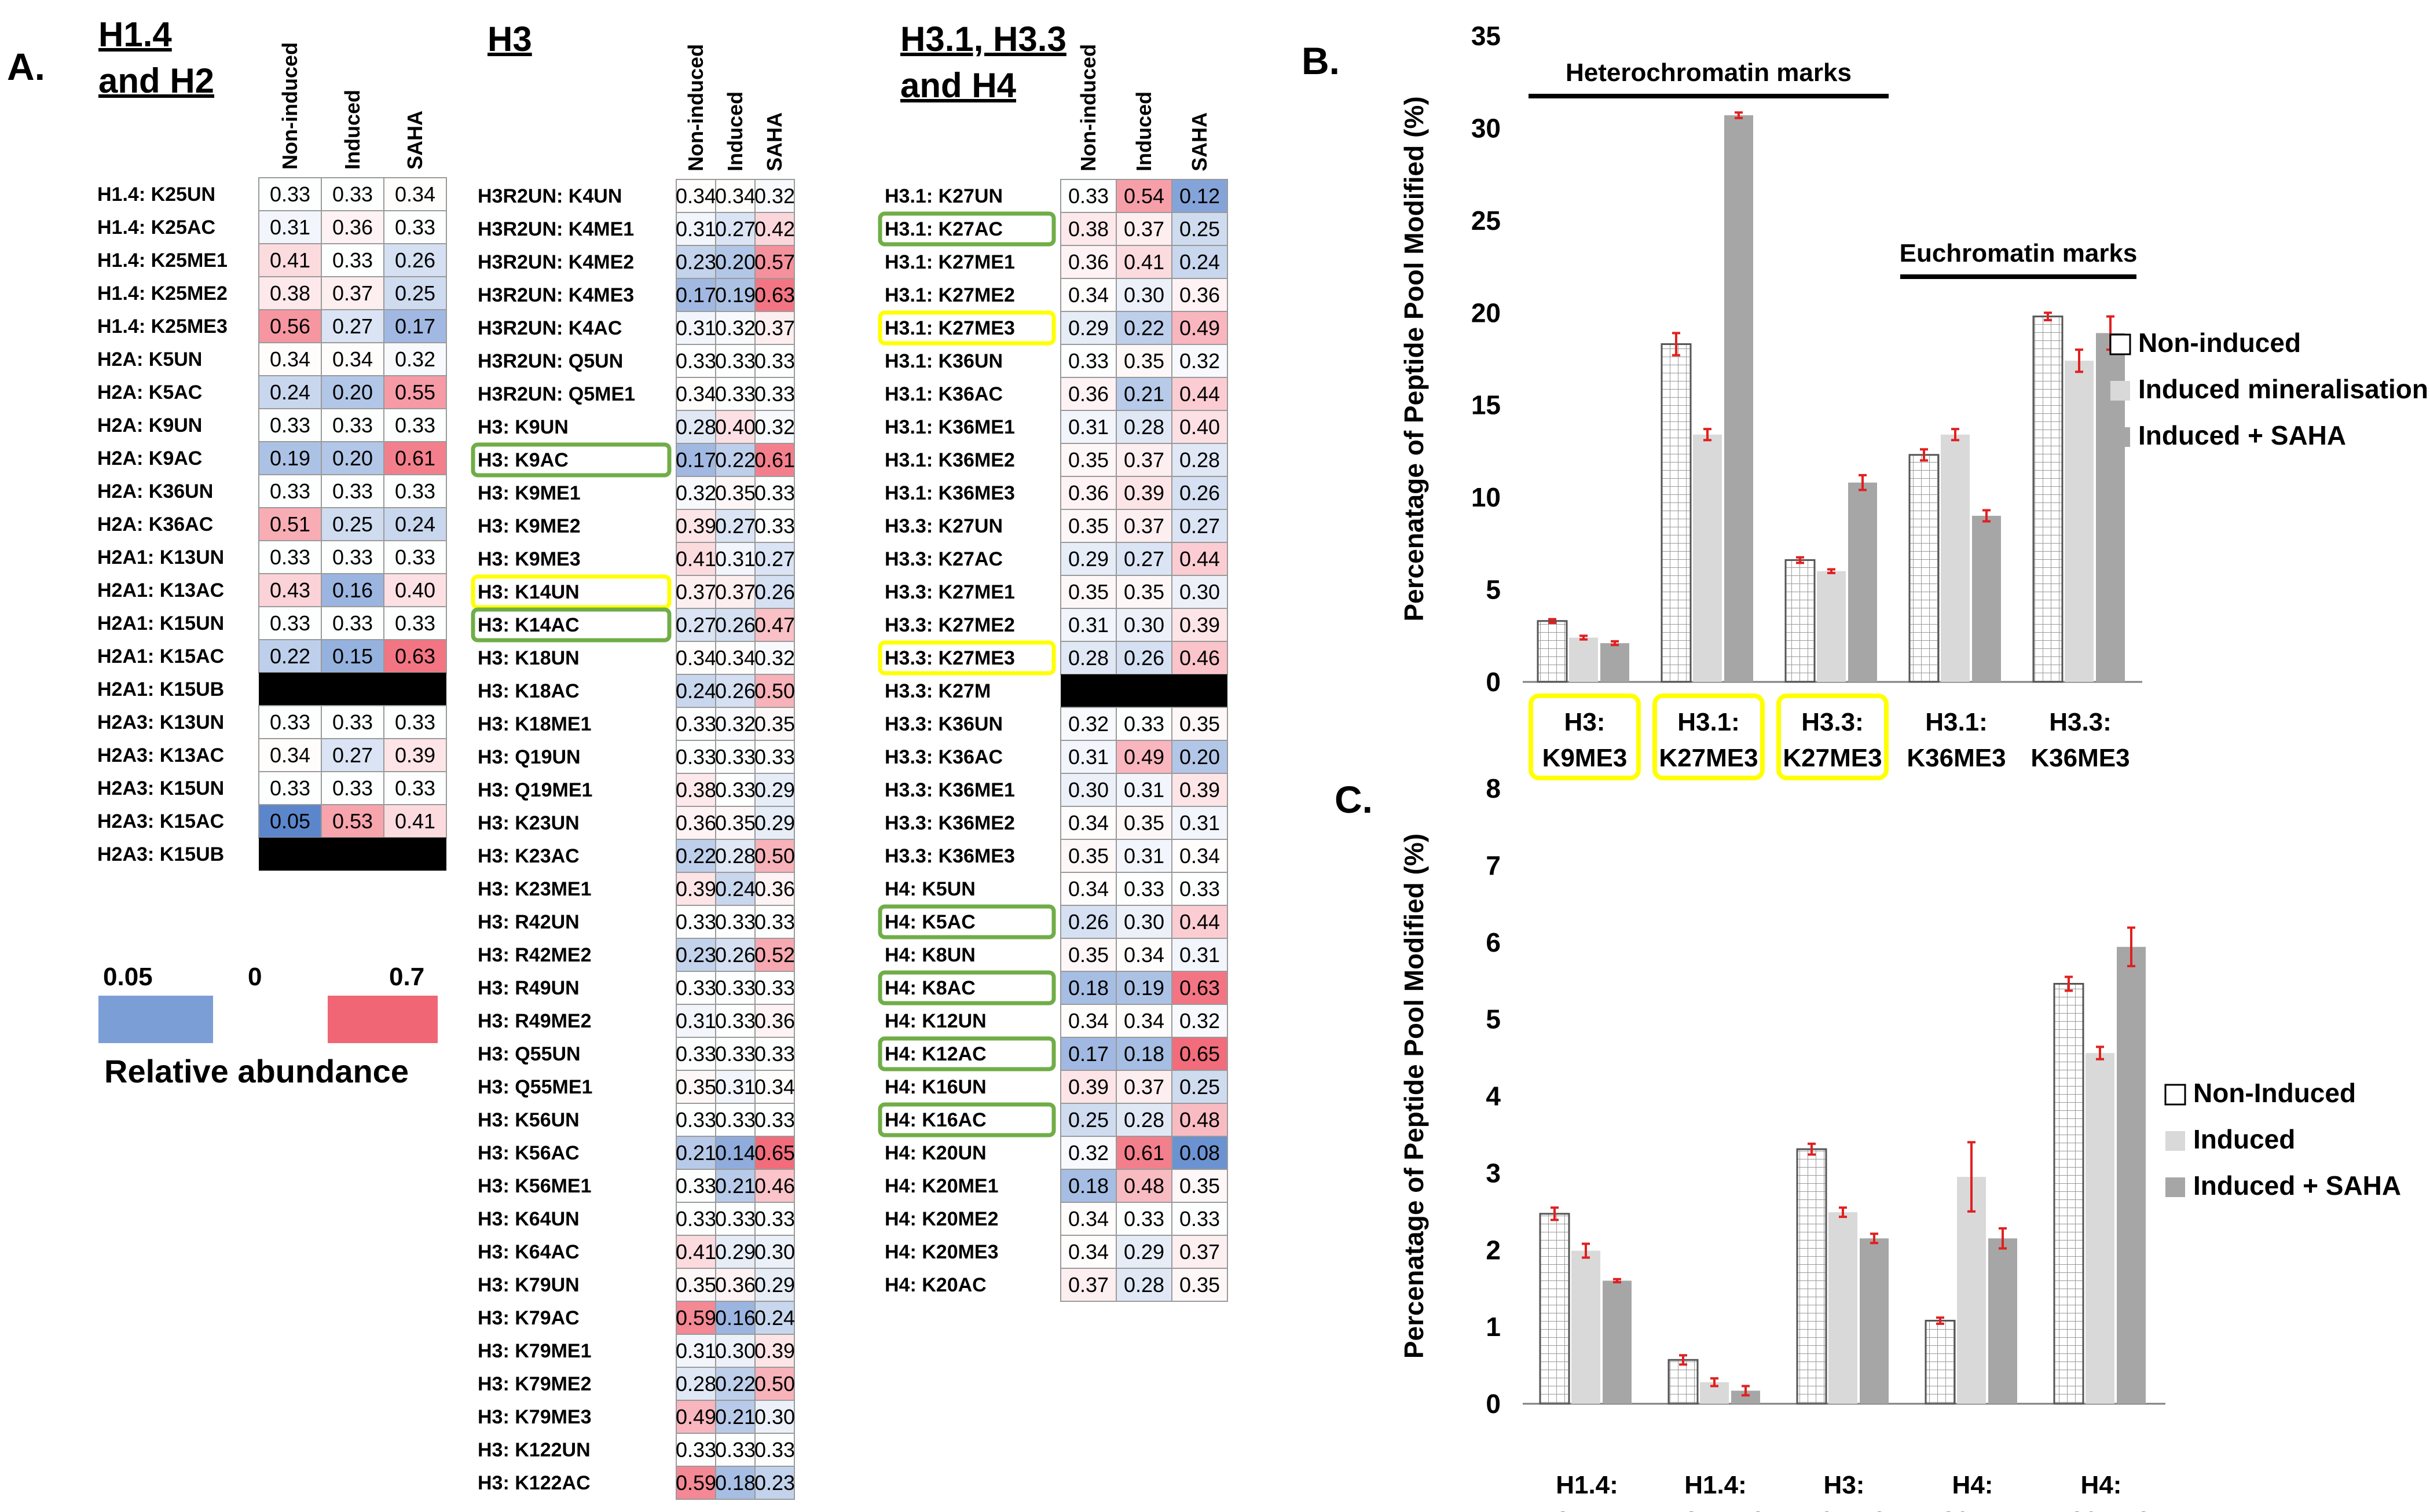 The width and height of the screenshot is (2430, 1512). Describe the element at coordinates (529, 1153) in the screenshot. I see `row-label: H3: K56AC` at that location.